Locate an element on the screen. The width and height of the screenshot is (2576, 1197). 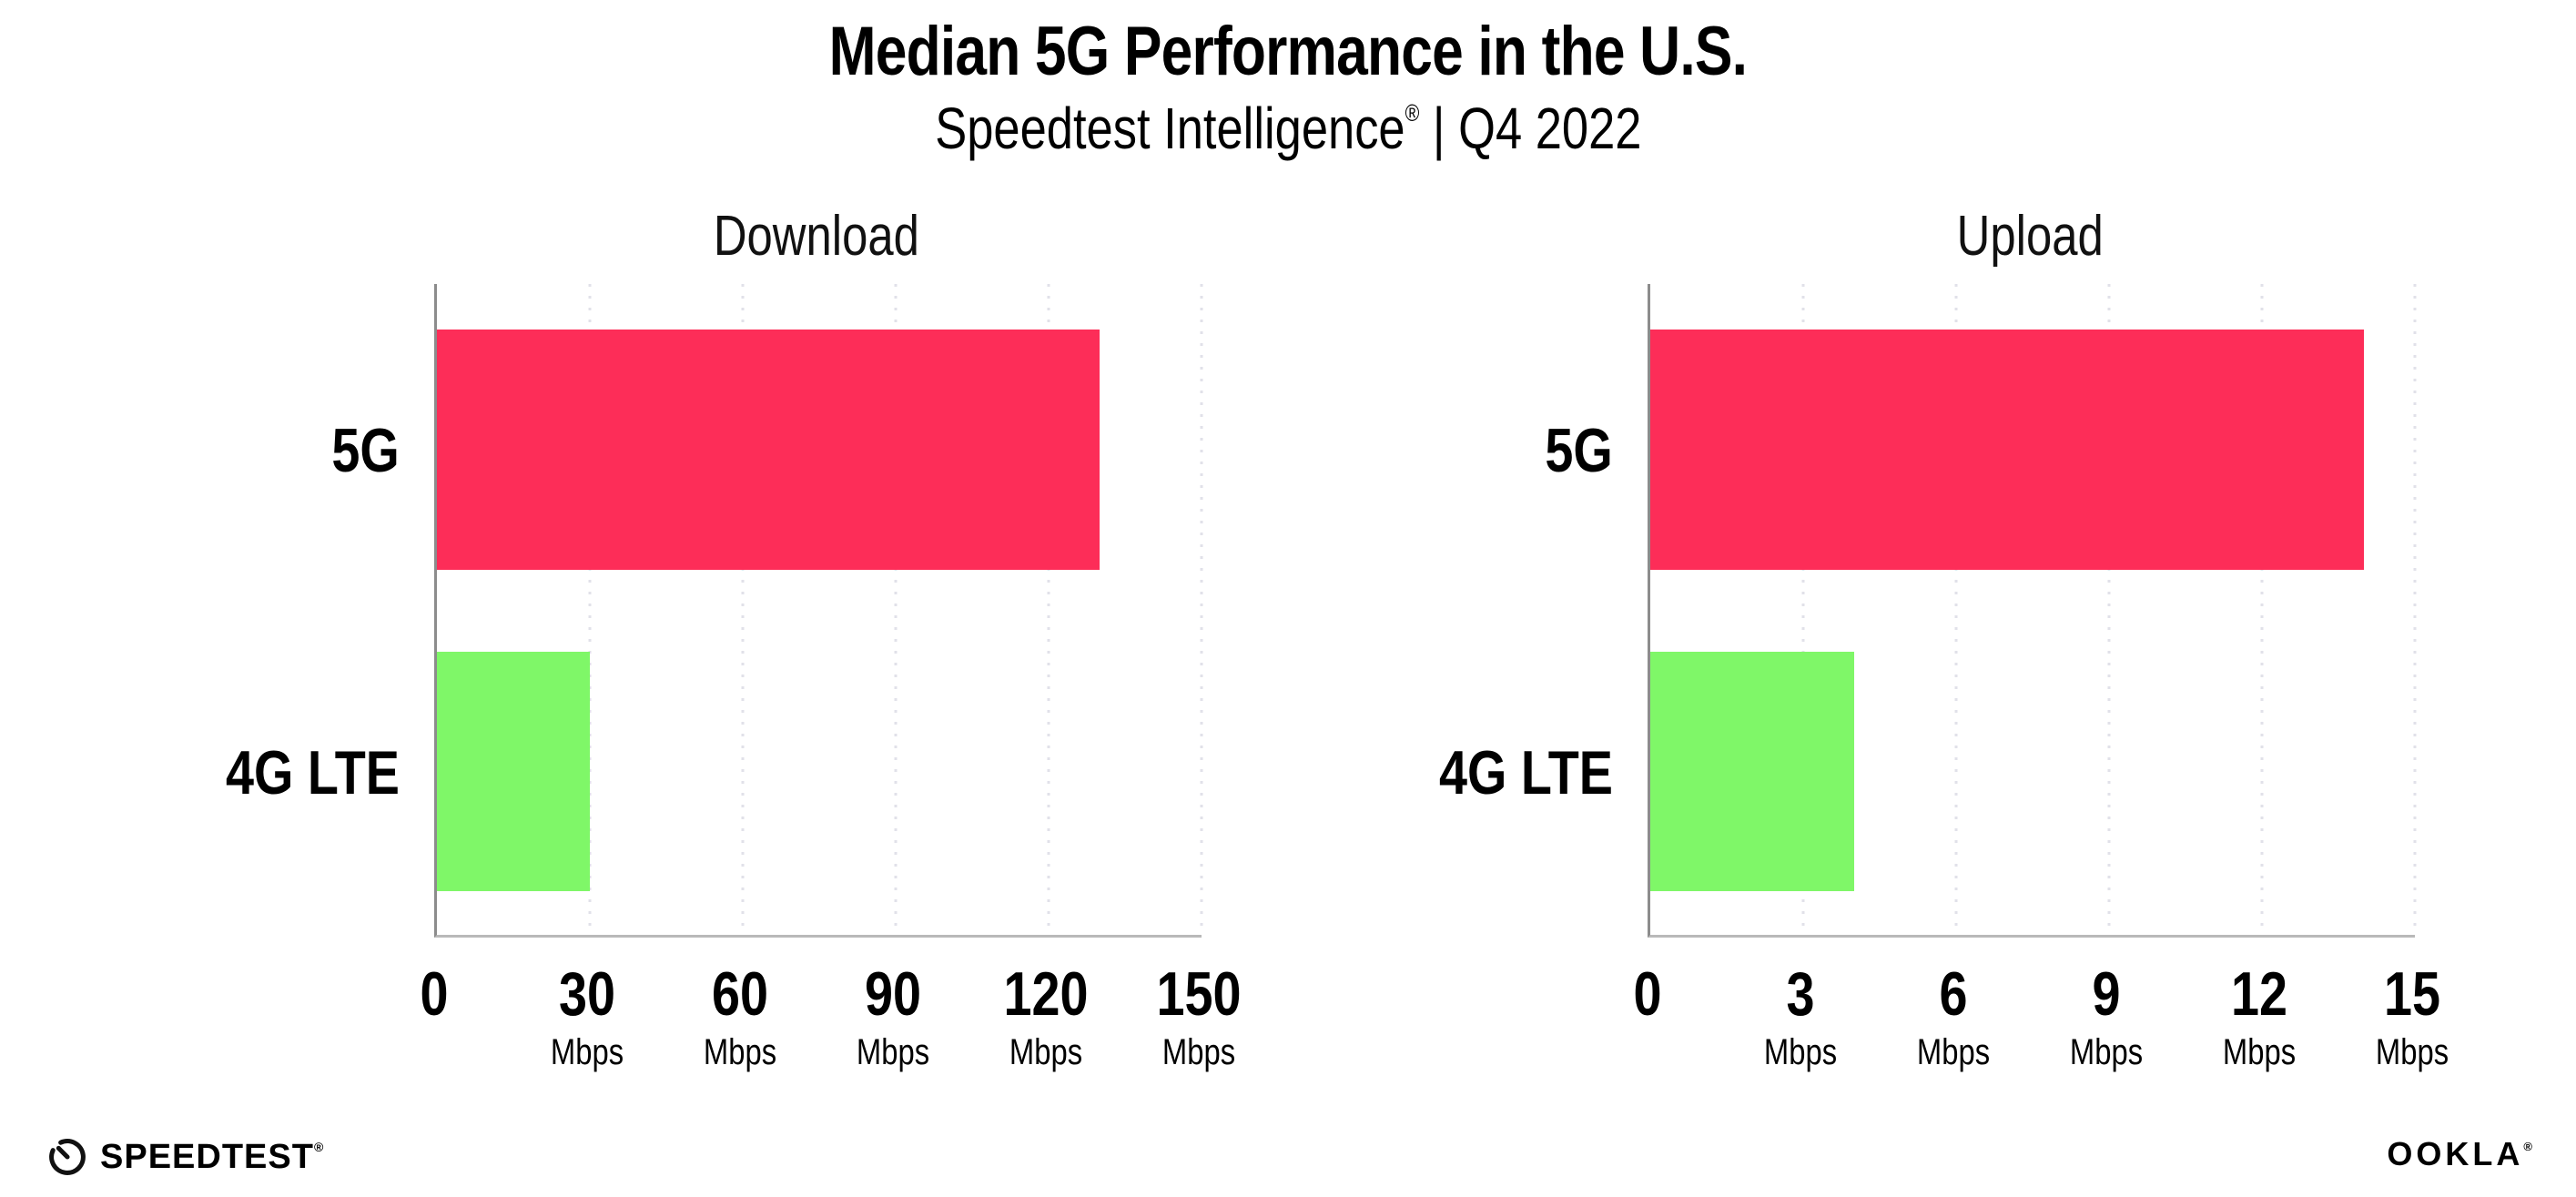
ookla-registered-mark: ® is located at coordinates (2527, 1146).